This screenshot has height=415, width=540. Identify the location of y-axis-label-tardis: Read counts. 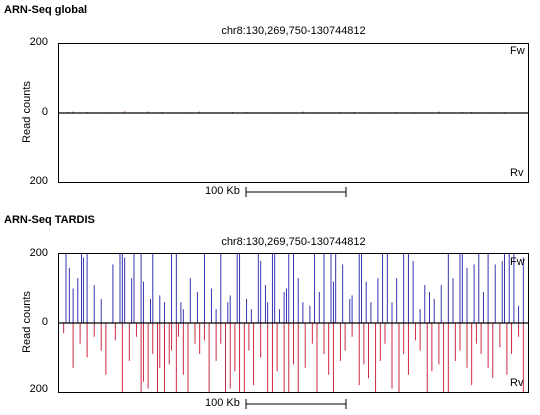
(26, 322).